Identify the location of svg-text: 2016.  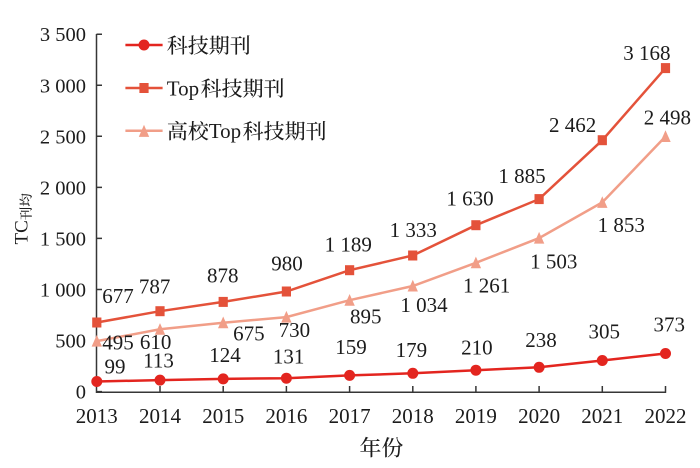
(286, 416).